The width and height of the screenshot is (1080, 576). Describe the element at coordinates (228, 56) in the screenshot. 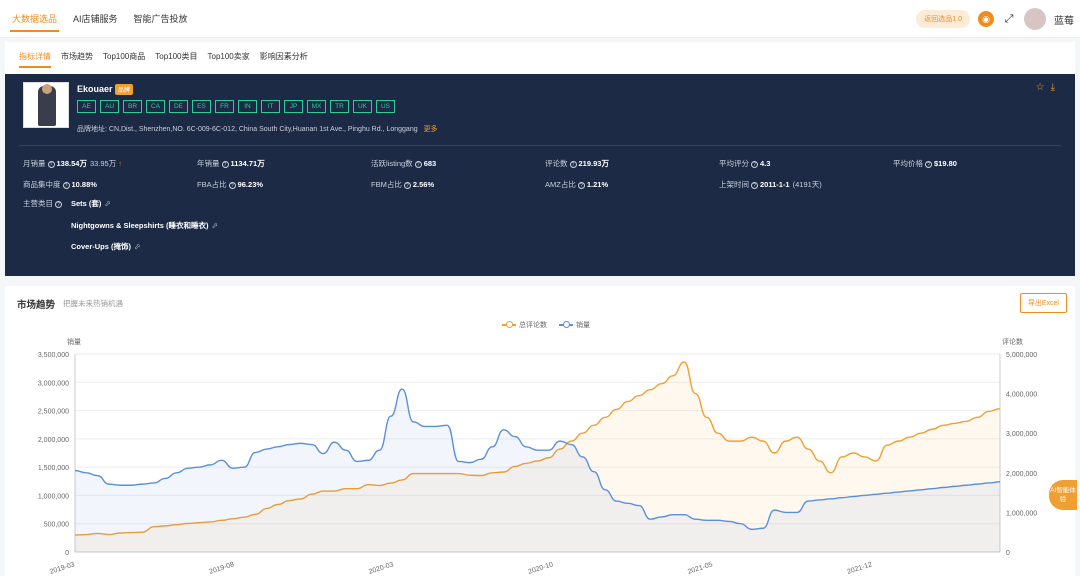

I see `tab-top100-sellers: Top100卖家` at that location.